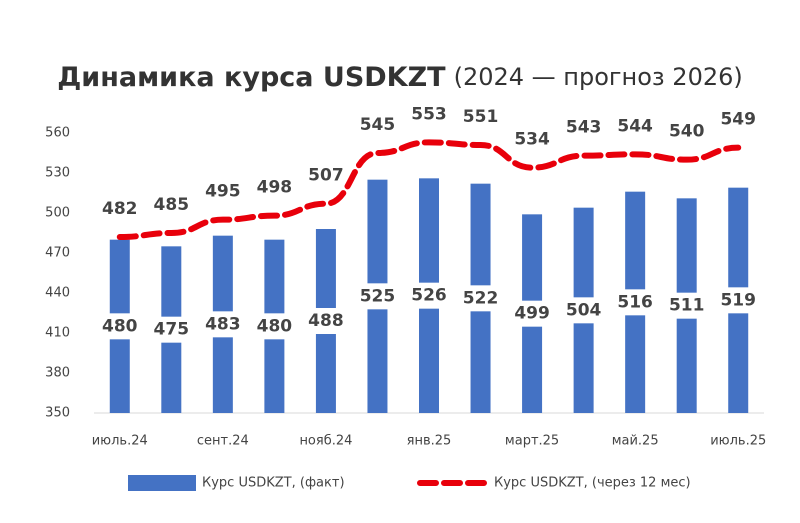 The width and height of the screenshot is (800, 523). I want to click on x-tick-label: июль.24, so click(120, 441).